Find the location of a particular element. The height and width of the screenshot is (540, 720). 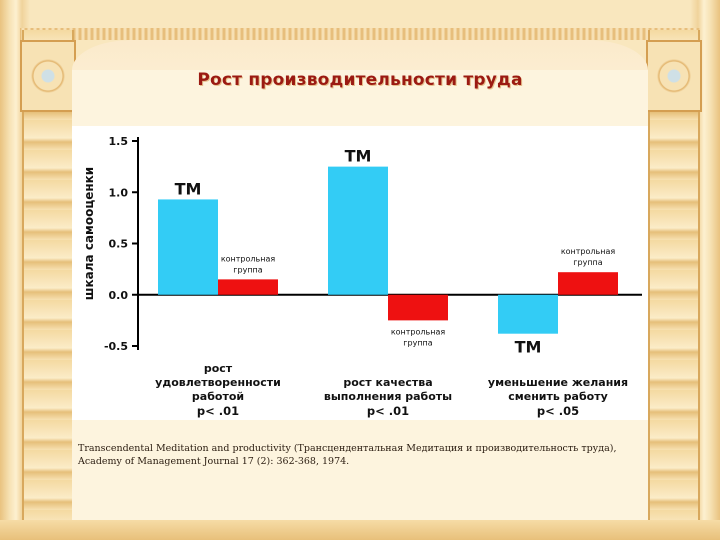

right-column-capital is located at coordinates (674, 76).